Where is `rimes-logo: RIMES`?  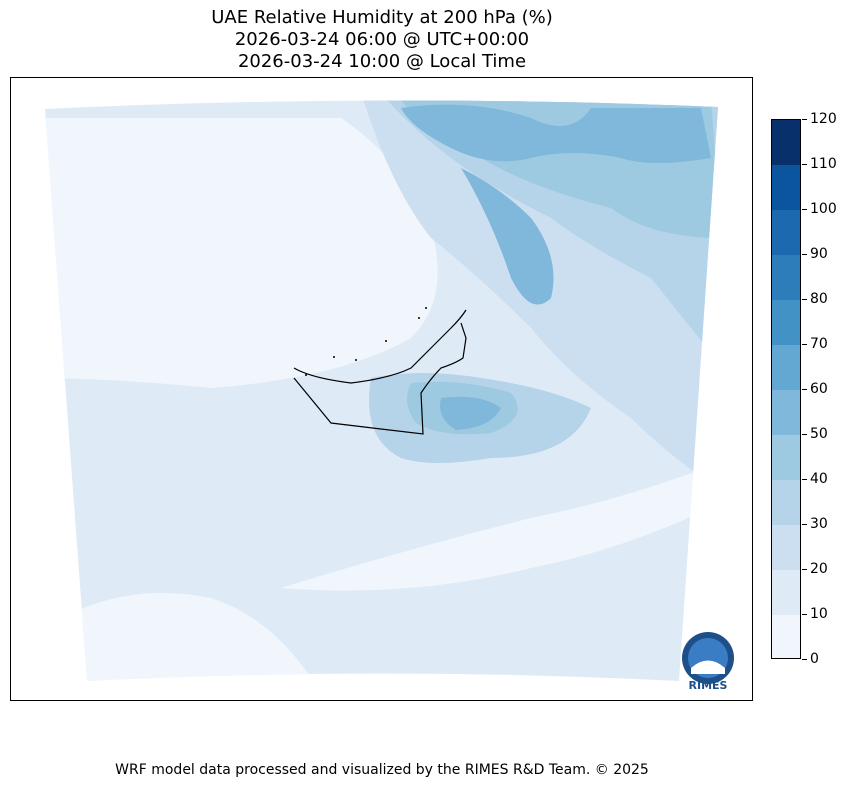
rimes-logo: RIMES is located at coordinates (708, 662).